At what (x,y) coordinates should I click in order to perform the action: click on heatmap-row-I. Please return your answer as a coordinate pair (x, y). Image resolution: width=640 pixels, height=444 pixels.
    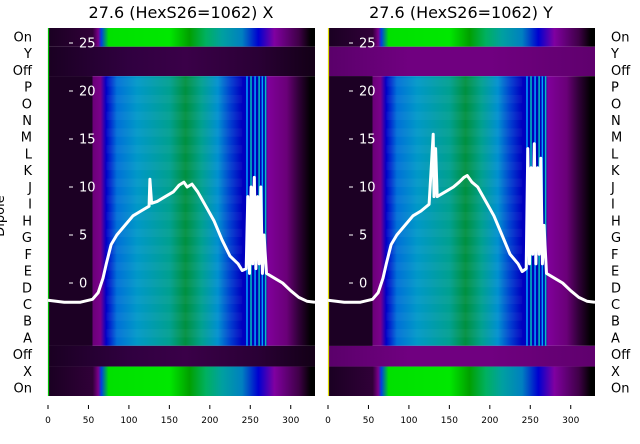
    Looking at the image, I should click on (174, 199).